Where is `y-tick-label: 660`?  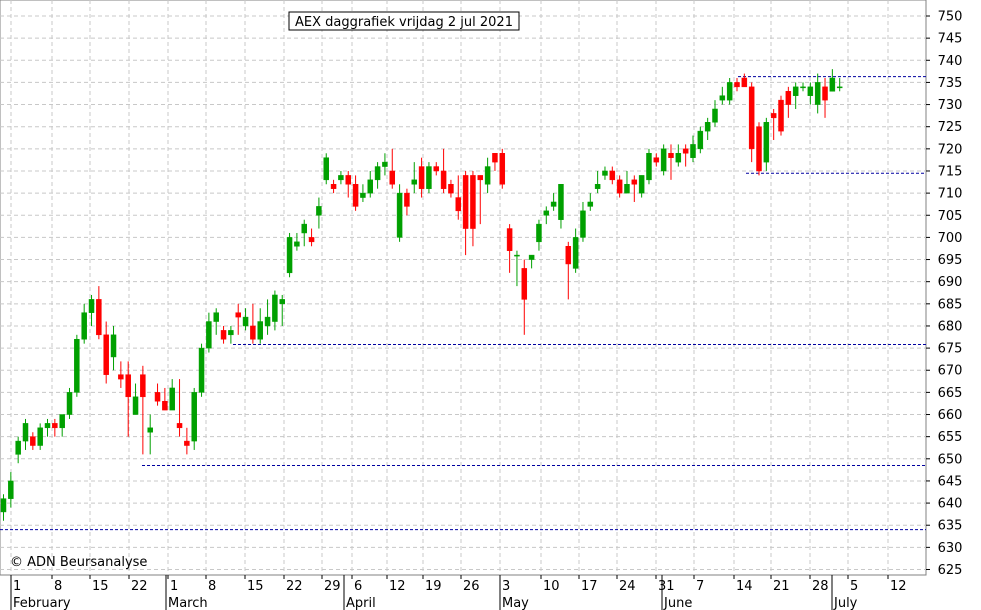 y-tick-label: 660 is located at coordinates (950, 415).